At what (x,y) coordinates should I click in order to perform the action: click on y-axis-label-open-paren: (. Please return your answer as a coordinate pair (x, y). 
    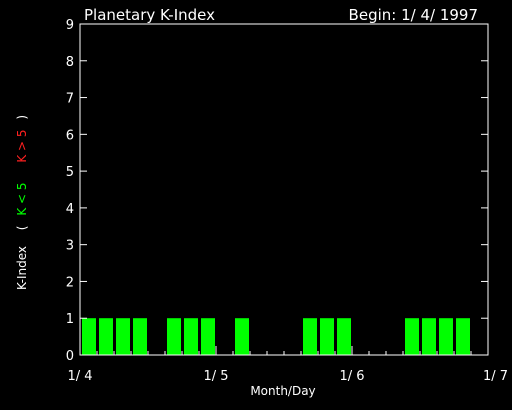
    Looking at the image, I should click on (22, 228).